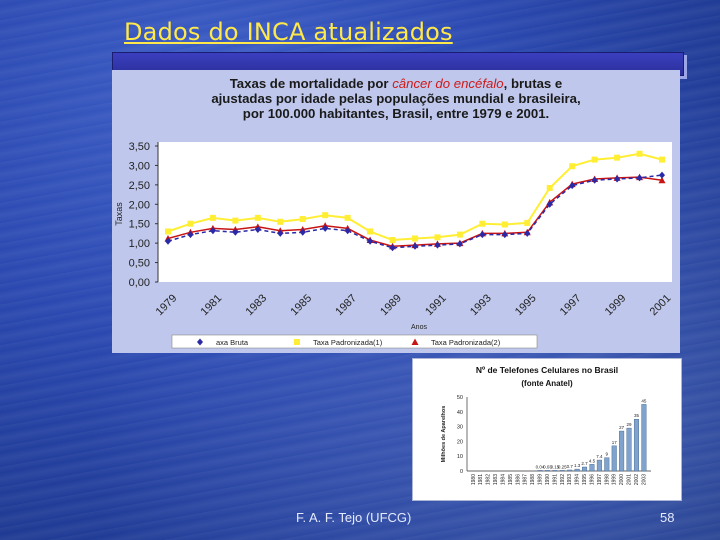 The width and height of the screenshot is (720, 540). What do you see at coordinates (460, 428) in the screenshot?
I see `bar-y-tick-label: 30` at bounding box center [460, 428].